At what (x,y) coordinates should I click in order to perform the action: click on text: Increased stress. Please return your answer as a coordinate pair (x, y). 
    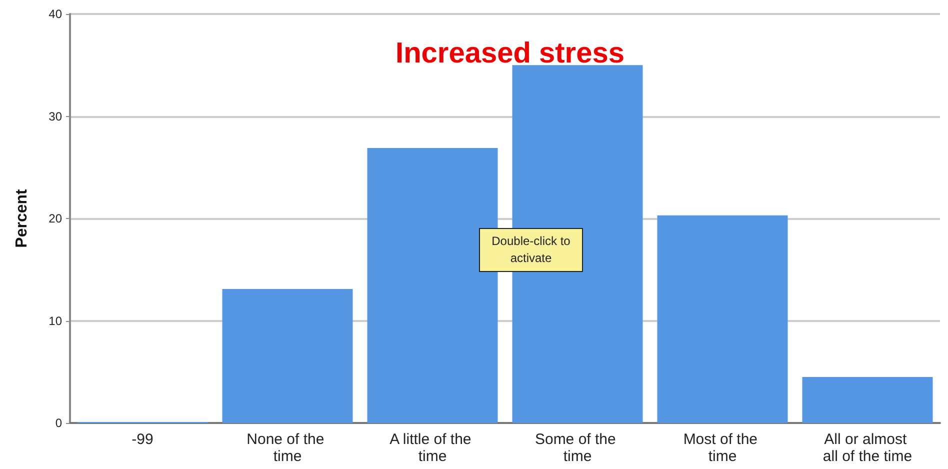
    Looking at the image, I should click on (510, 54).